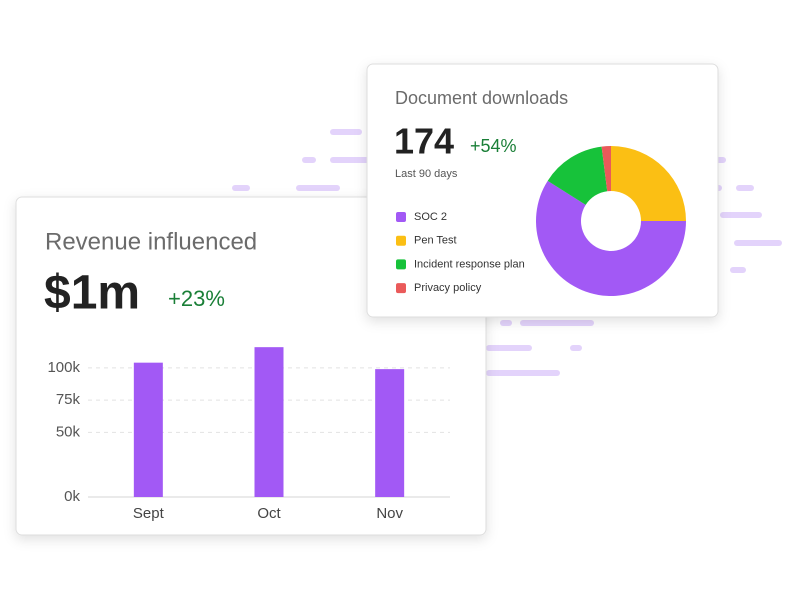  What do you see at coordinates (151, 241) in the screenshot?
I see `card-title: Revenue influenced` at bounding box center [151, 241].